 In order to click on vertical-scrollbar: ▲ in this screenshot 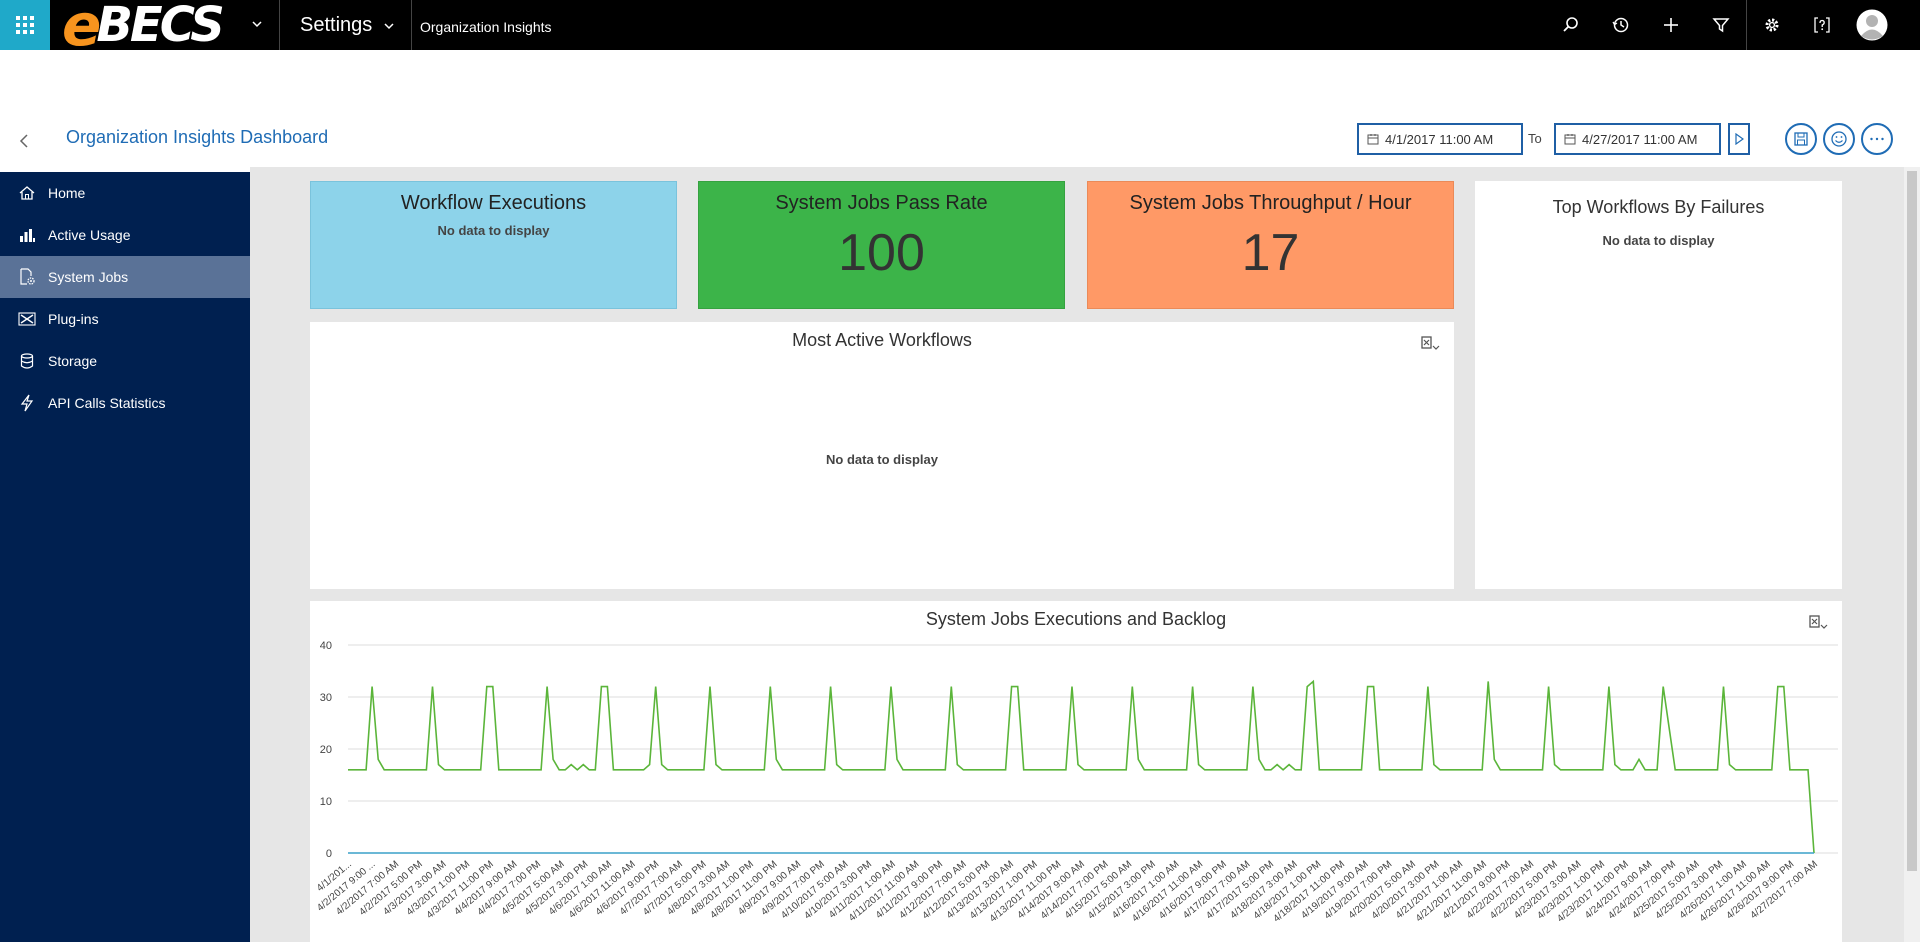, I will do `click(1912, 554)`.